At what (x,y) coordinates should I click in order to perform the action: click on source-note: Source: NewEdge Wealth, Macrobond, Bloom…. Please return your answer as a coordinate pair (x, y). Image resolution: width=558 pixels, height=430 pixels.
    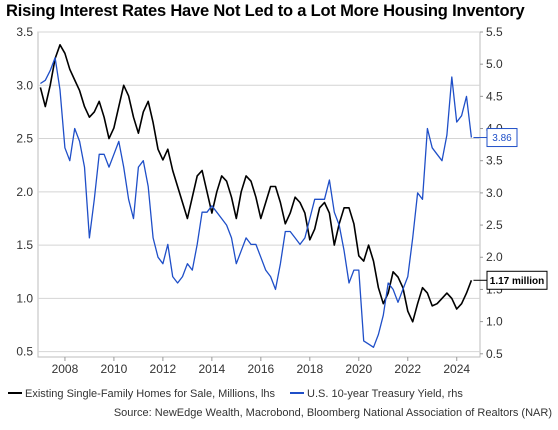
    Looking at the image, I should click on (333, 413).